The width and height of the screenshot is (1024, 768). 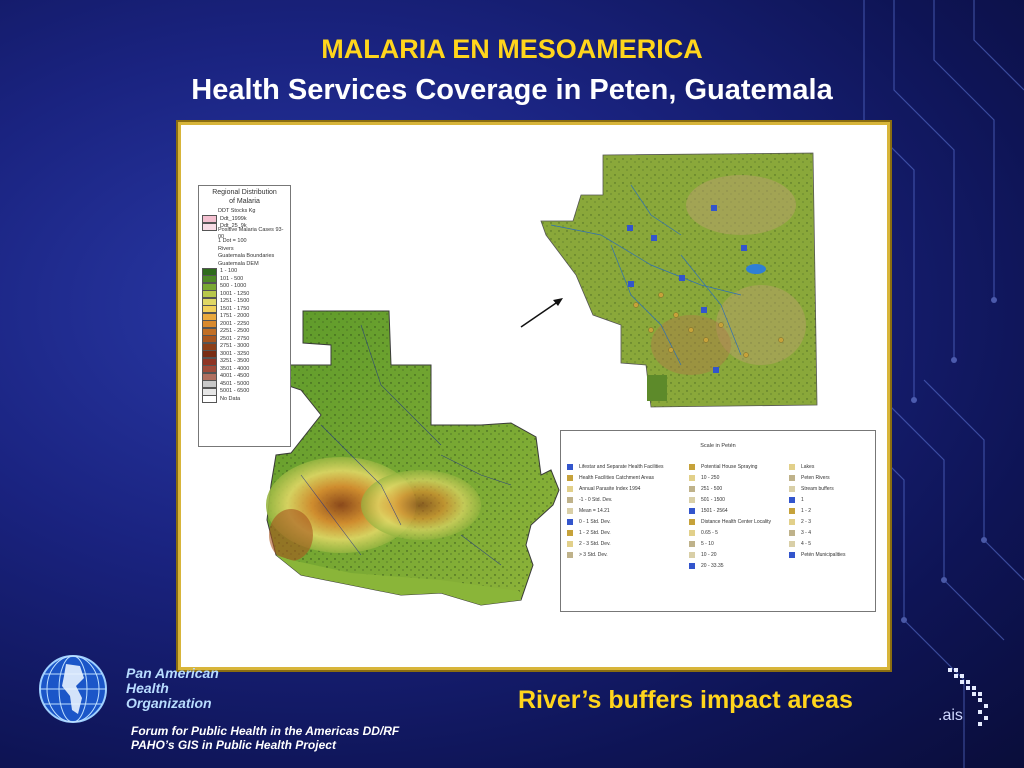 I want to click on peten-legend-item: 10 - 250, so click(x=734, y=477).